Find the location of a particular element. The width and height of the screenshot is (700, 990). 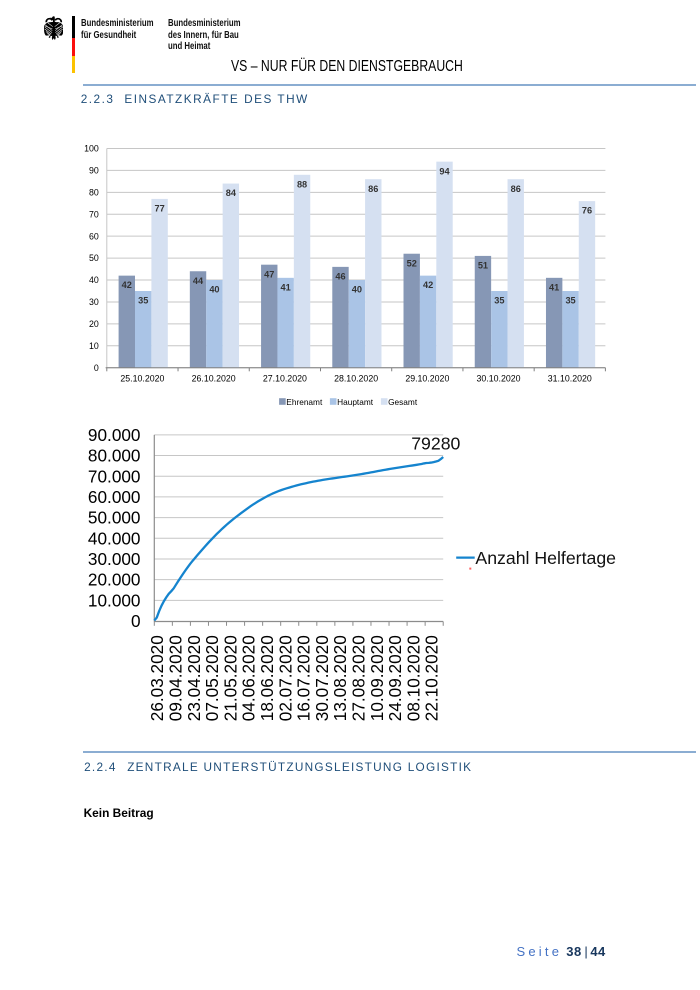

svg-text: 70.000 is located at coordinates (114, 476).